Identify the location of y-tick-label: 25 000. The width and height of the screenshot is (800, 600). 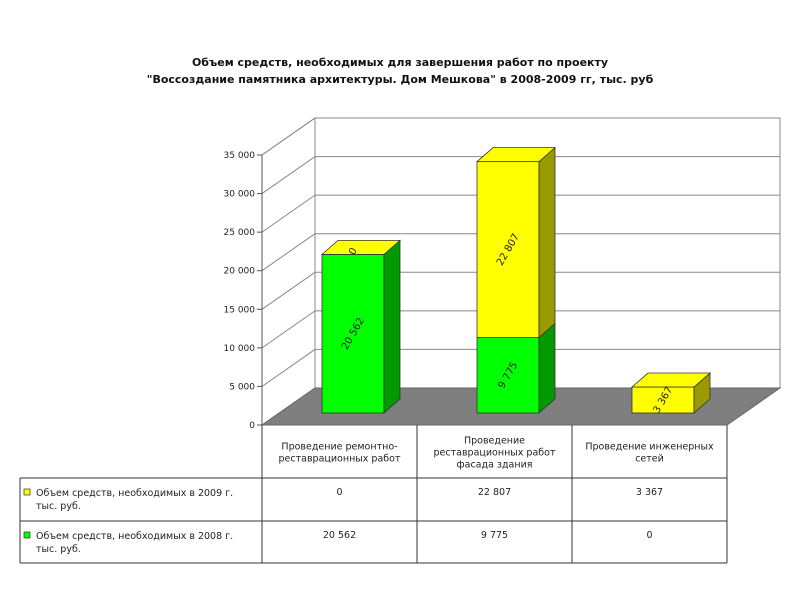
(240, 233).